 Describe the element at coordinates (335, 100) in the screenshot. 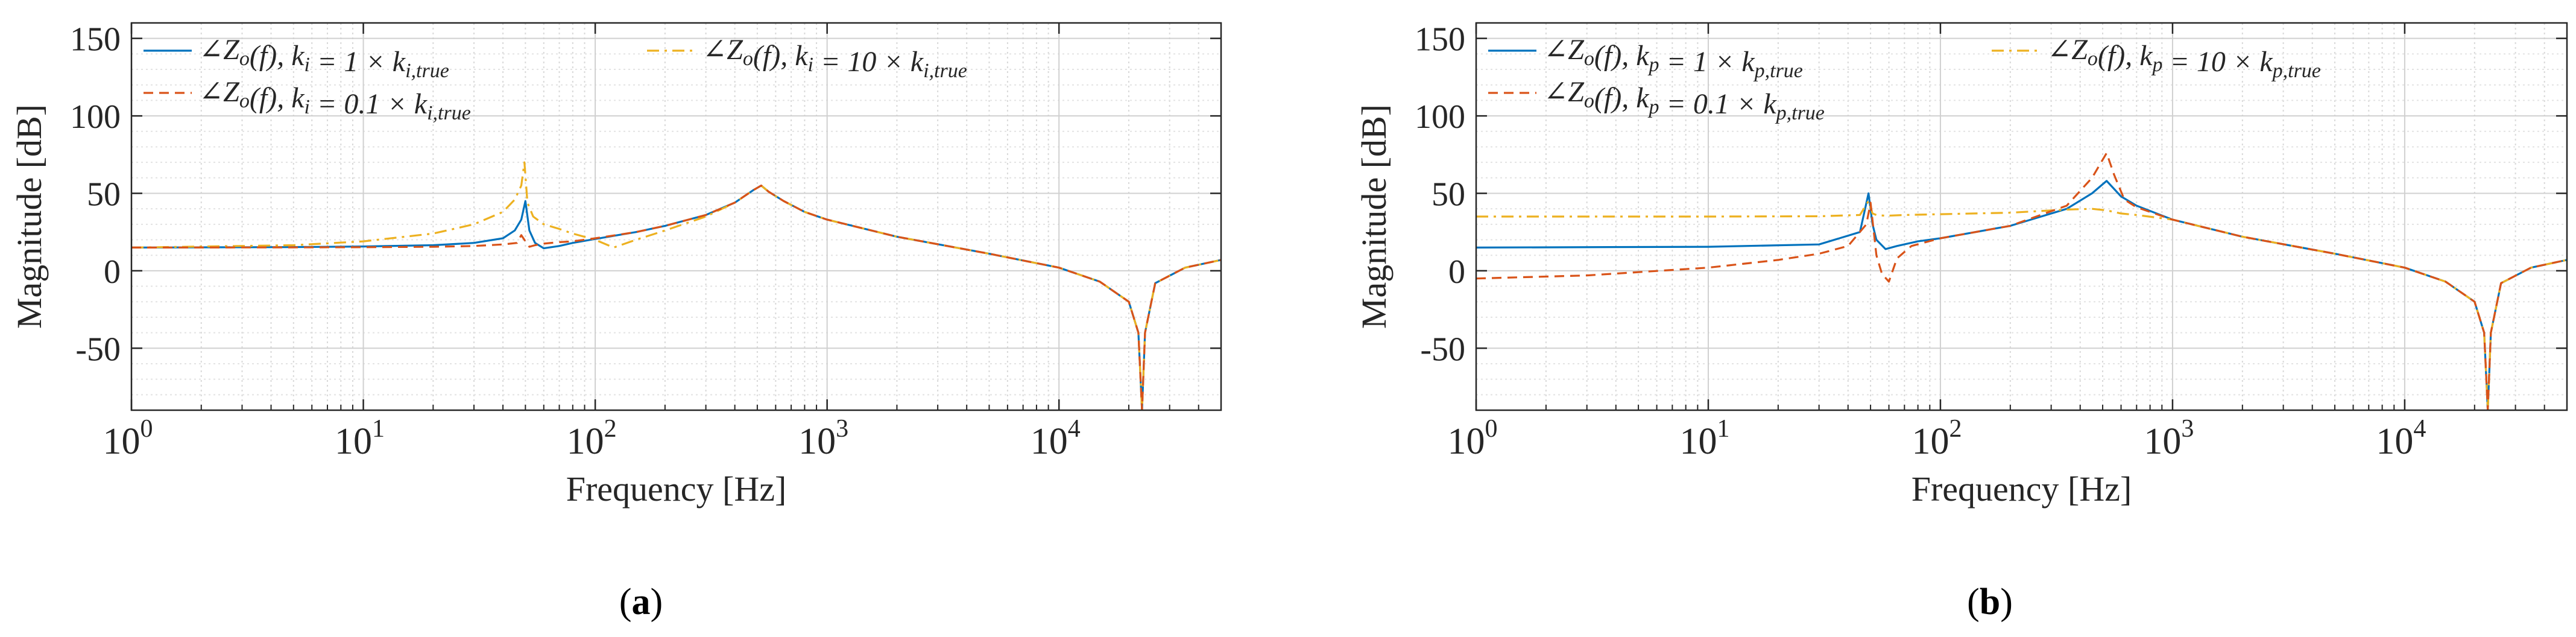

I see `legend-text: ∠Zo(f), ki = 0.1 × ki,true` at that location.